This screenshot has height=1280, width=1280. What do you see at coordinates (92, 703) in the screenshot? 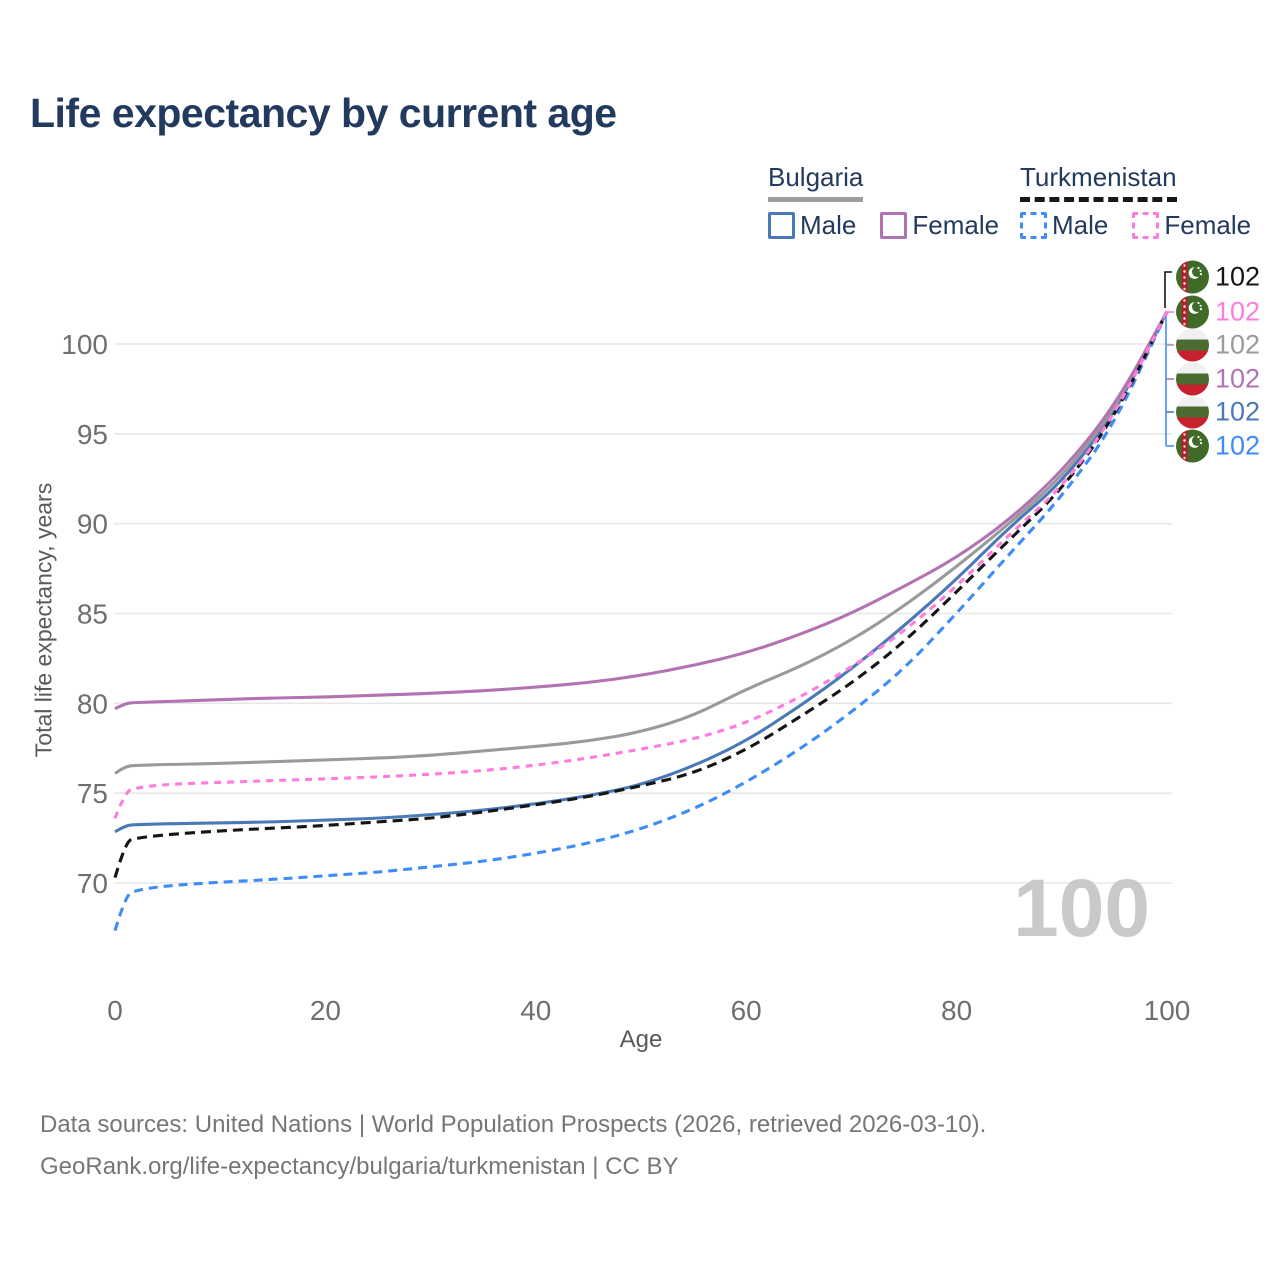
I see `y-tick-label: 80` at bounding box center [92, 703].